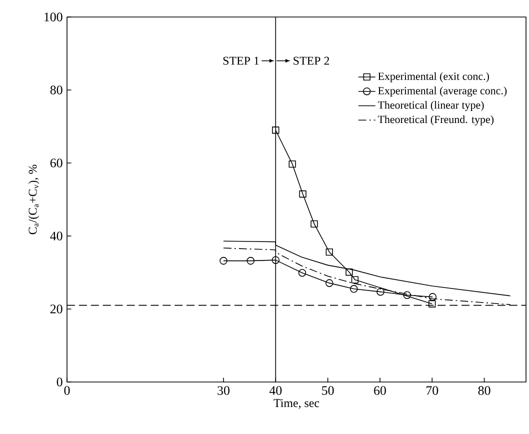  What do you see at coordinates (442, 91) in the screenshot?
I see `legend-label: Experimental (average conc.)` at bounding box center [442, 91].